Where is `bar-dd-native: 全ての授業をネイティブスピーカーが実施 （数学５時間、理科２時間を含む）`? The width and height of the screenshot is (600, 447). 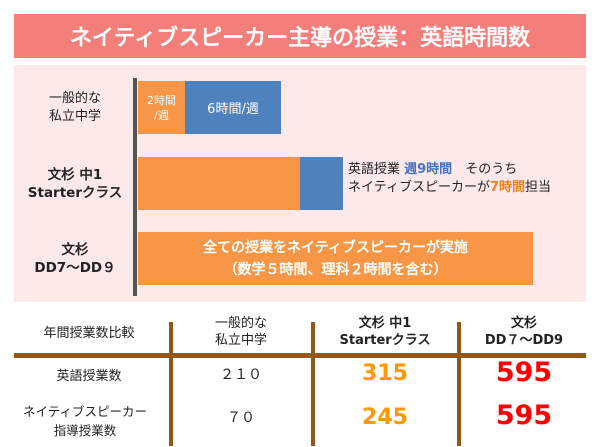
bar-dd-native: 全ての授業をネイティブスピーカーが実施 （数学５時間、理科２時間を含む） is located at coordinates (335, 258).